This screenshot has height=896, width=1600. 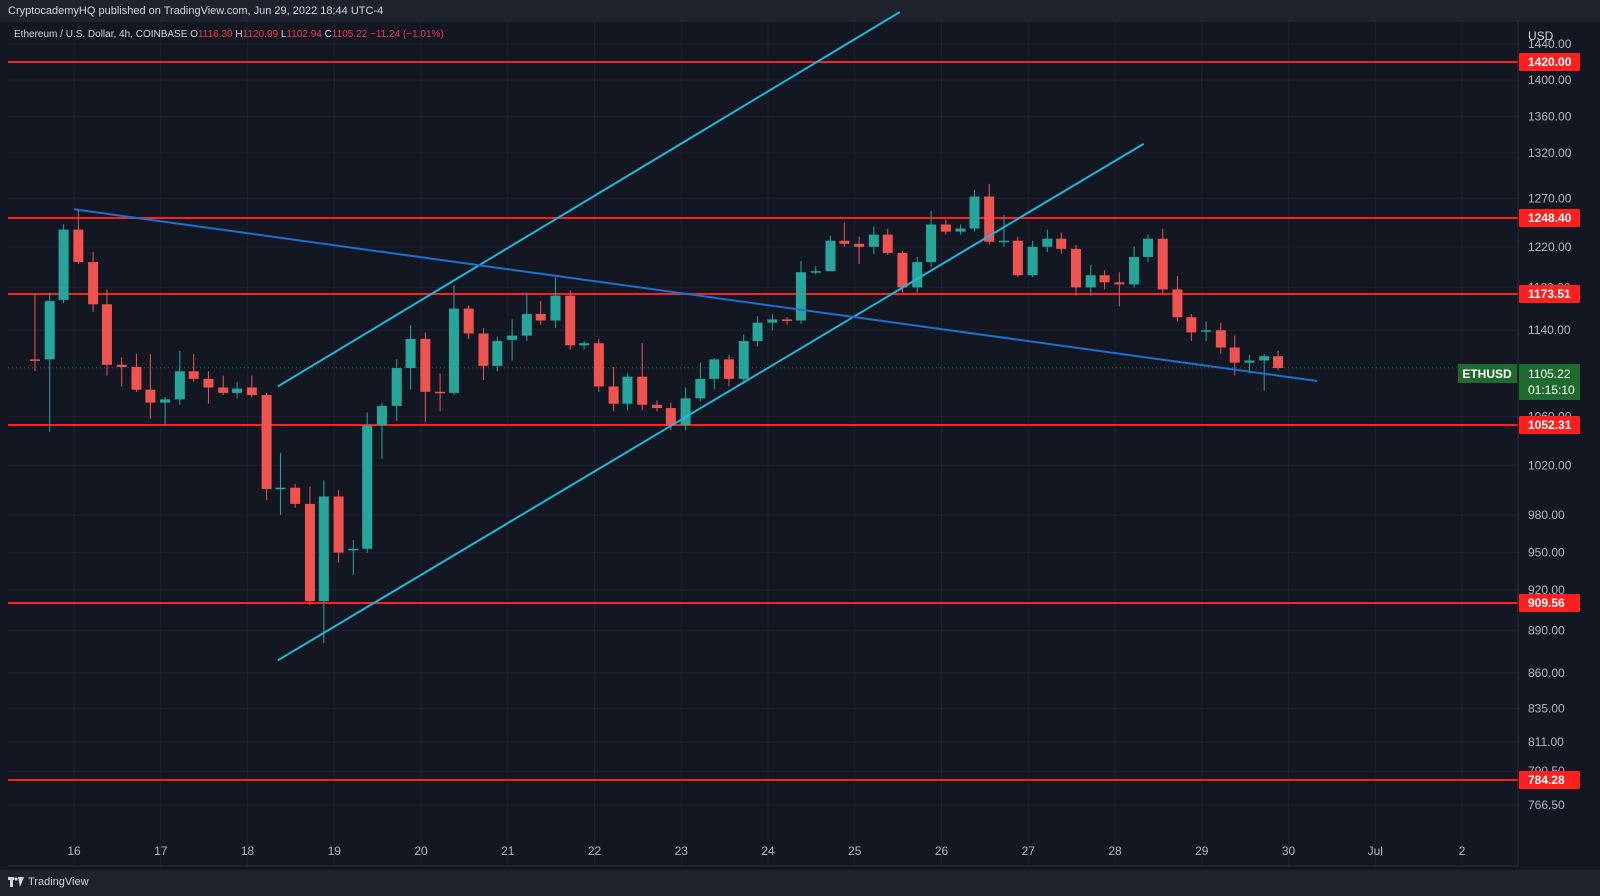 What do you see at coordinates (58, 882) in the screenshot?
I see `brand-name: TradingView` at bounding box center [58, 882].